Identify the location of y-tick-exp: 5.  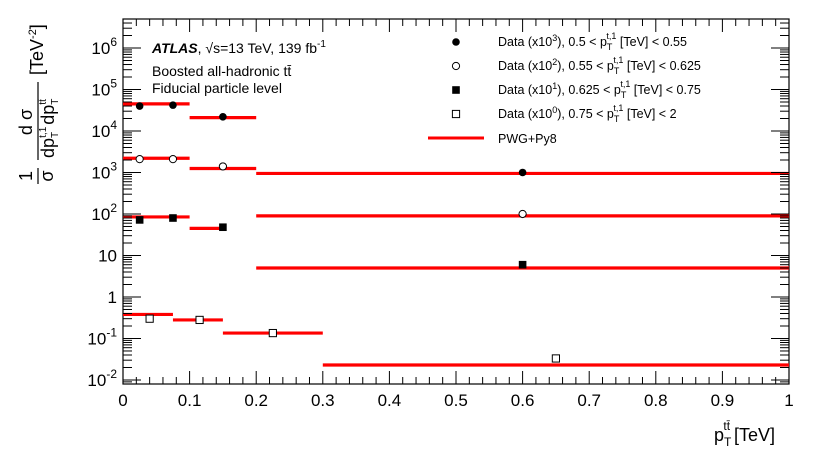
(113, 84).